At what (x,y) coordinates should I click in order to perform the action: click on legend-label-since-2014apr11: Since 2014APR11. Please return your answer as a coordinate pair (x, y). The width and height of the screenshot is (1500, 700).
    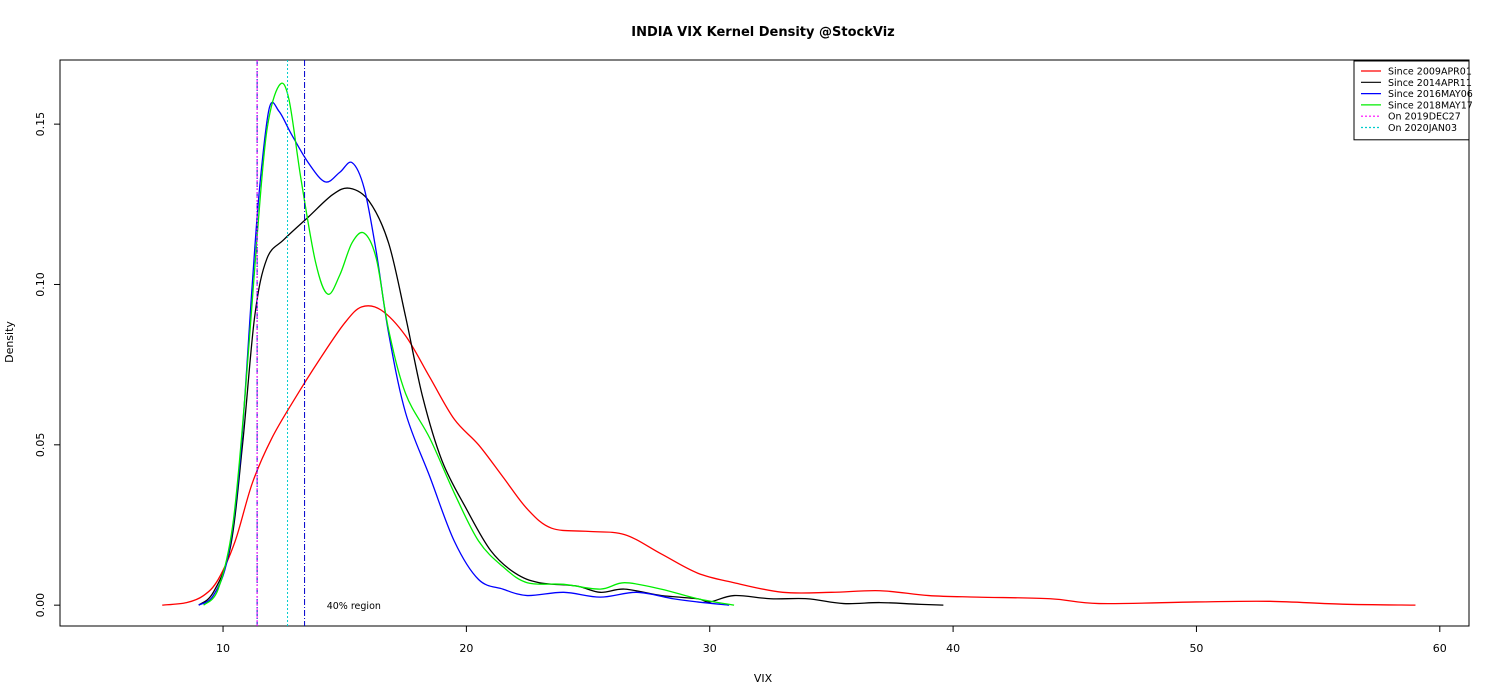
    Looking at the image, I should click on (1430, 83).